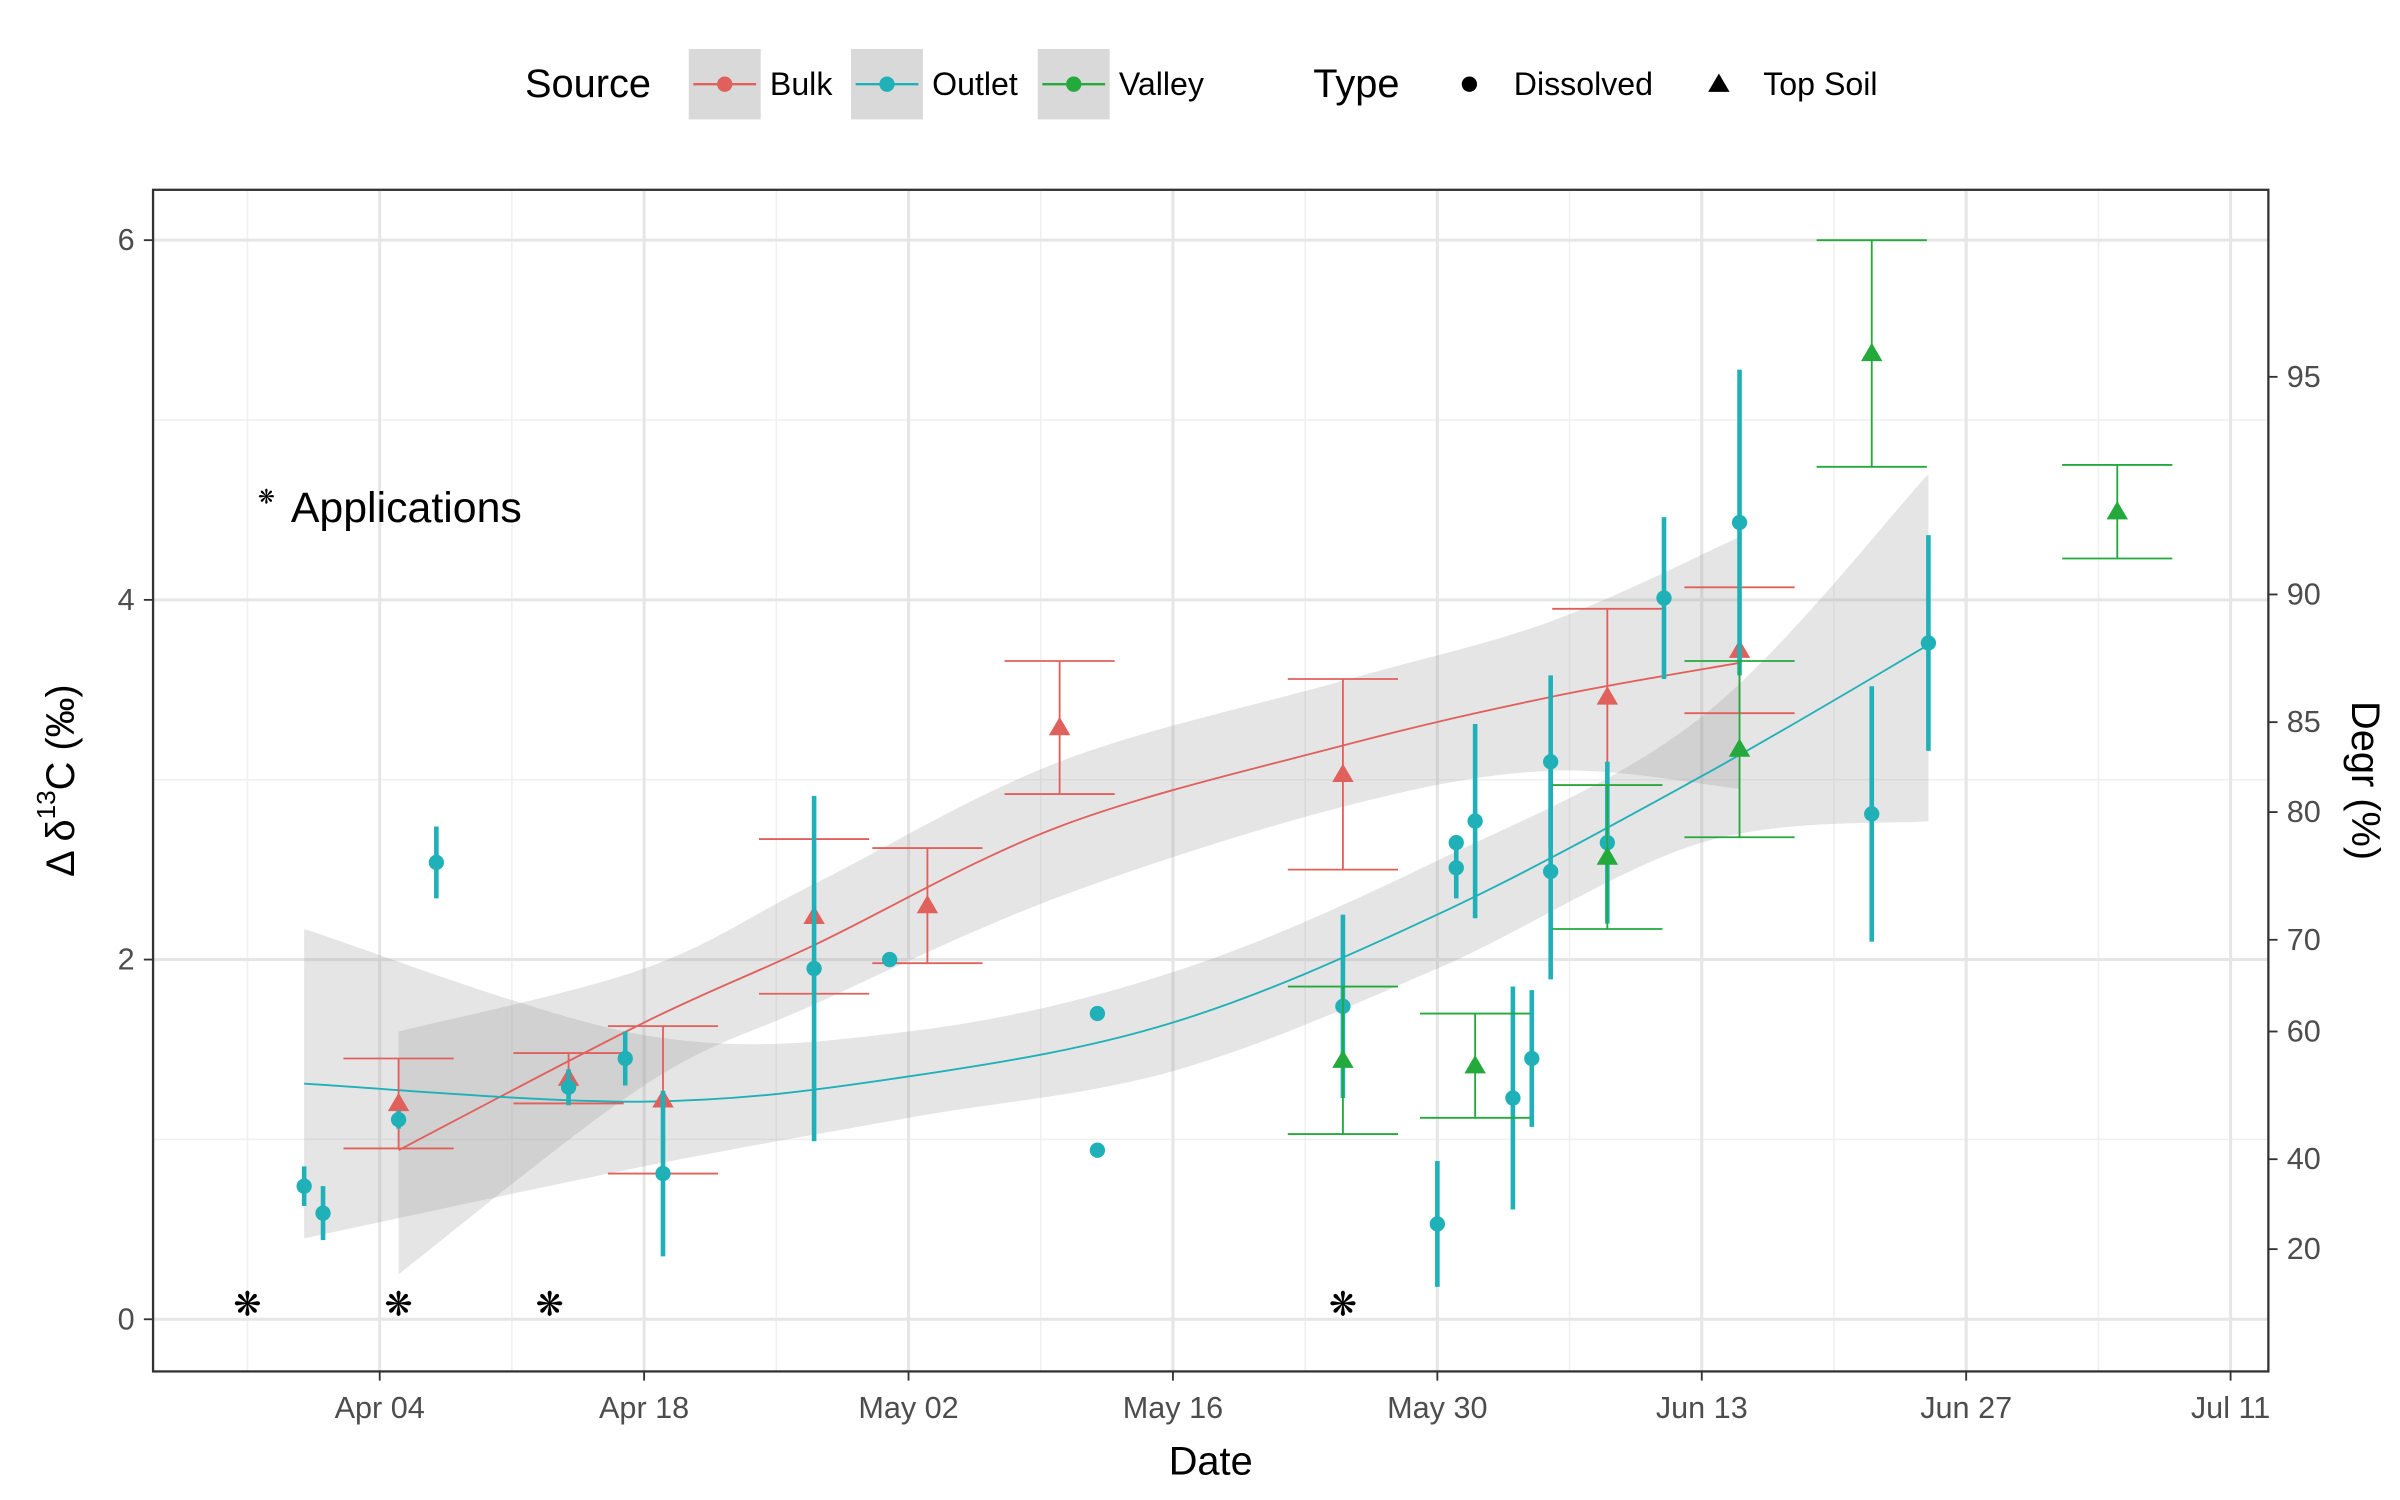  What do you see at coordinates (1173, 1408) in the screenshot?
I see `x-tick-label: May 16` at bounding box center [1173, 1408].